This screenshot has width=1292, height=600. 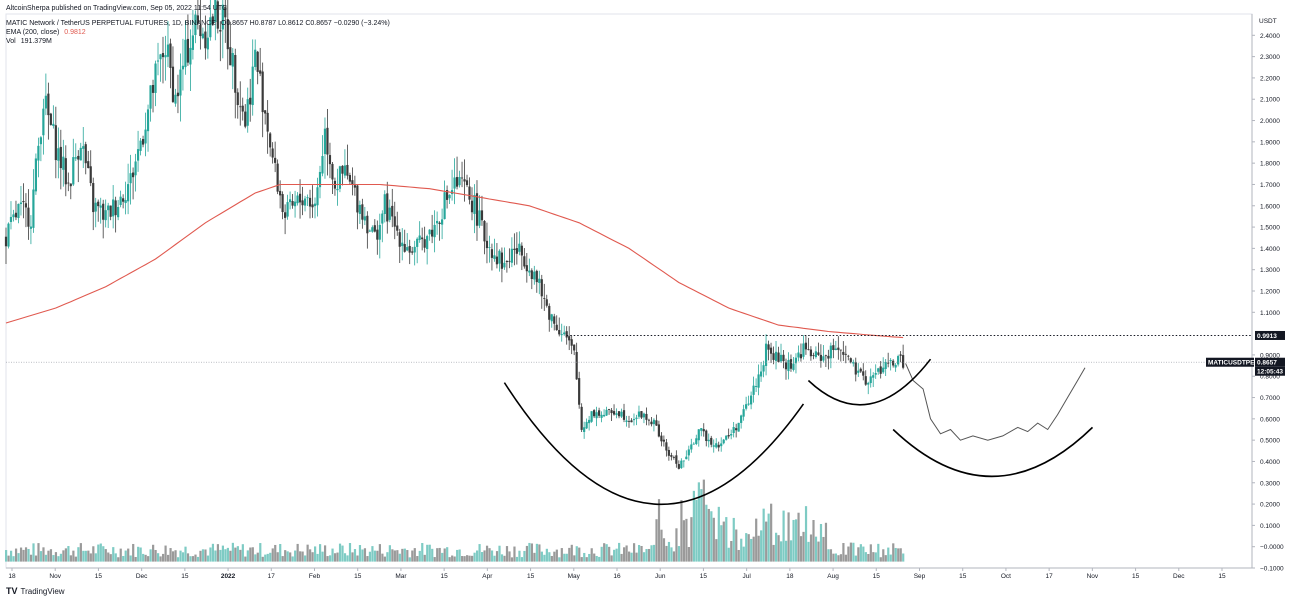 I want to click on volume-series, so click(x=455, y=520).